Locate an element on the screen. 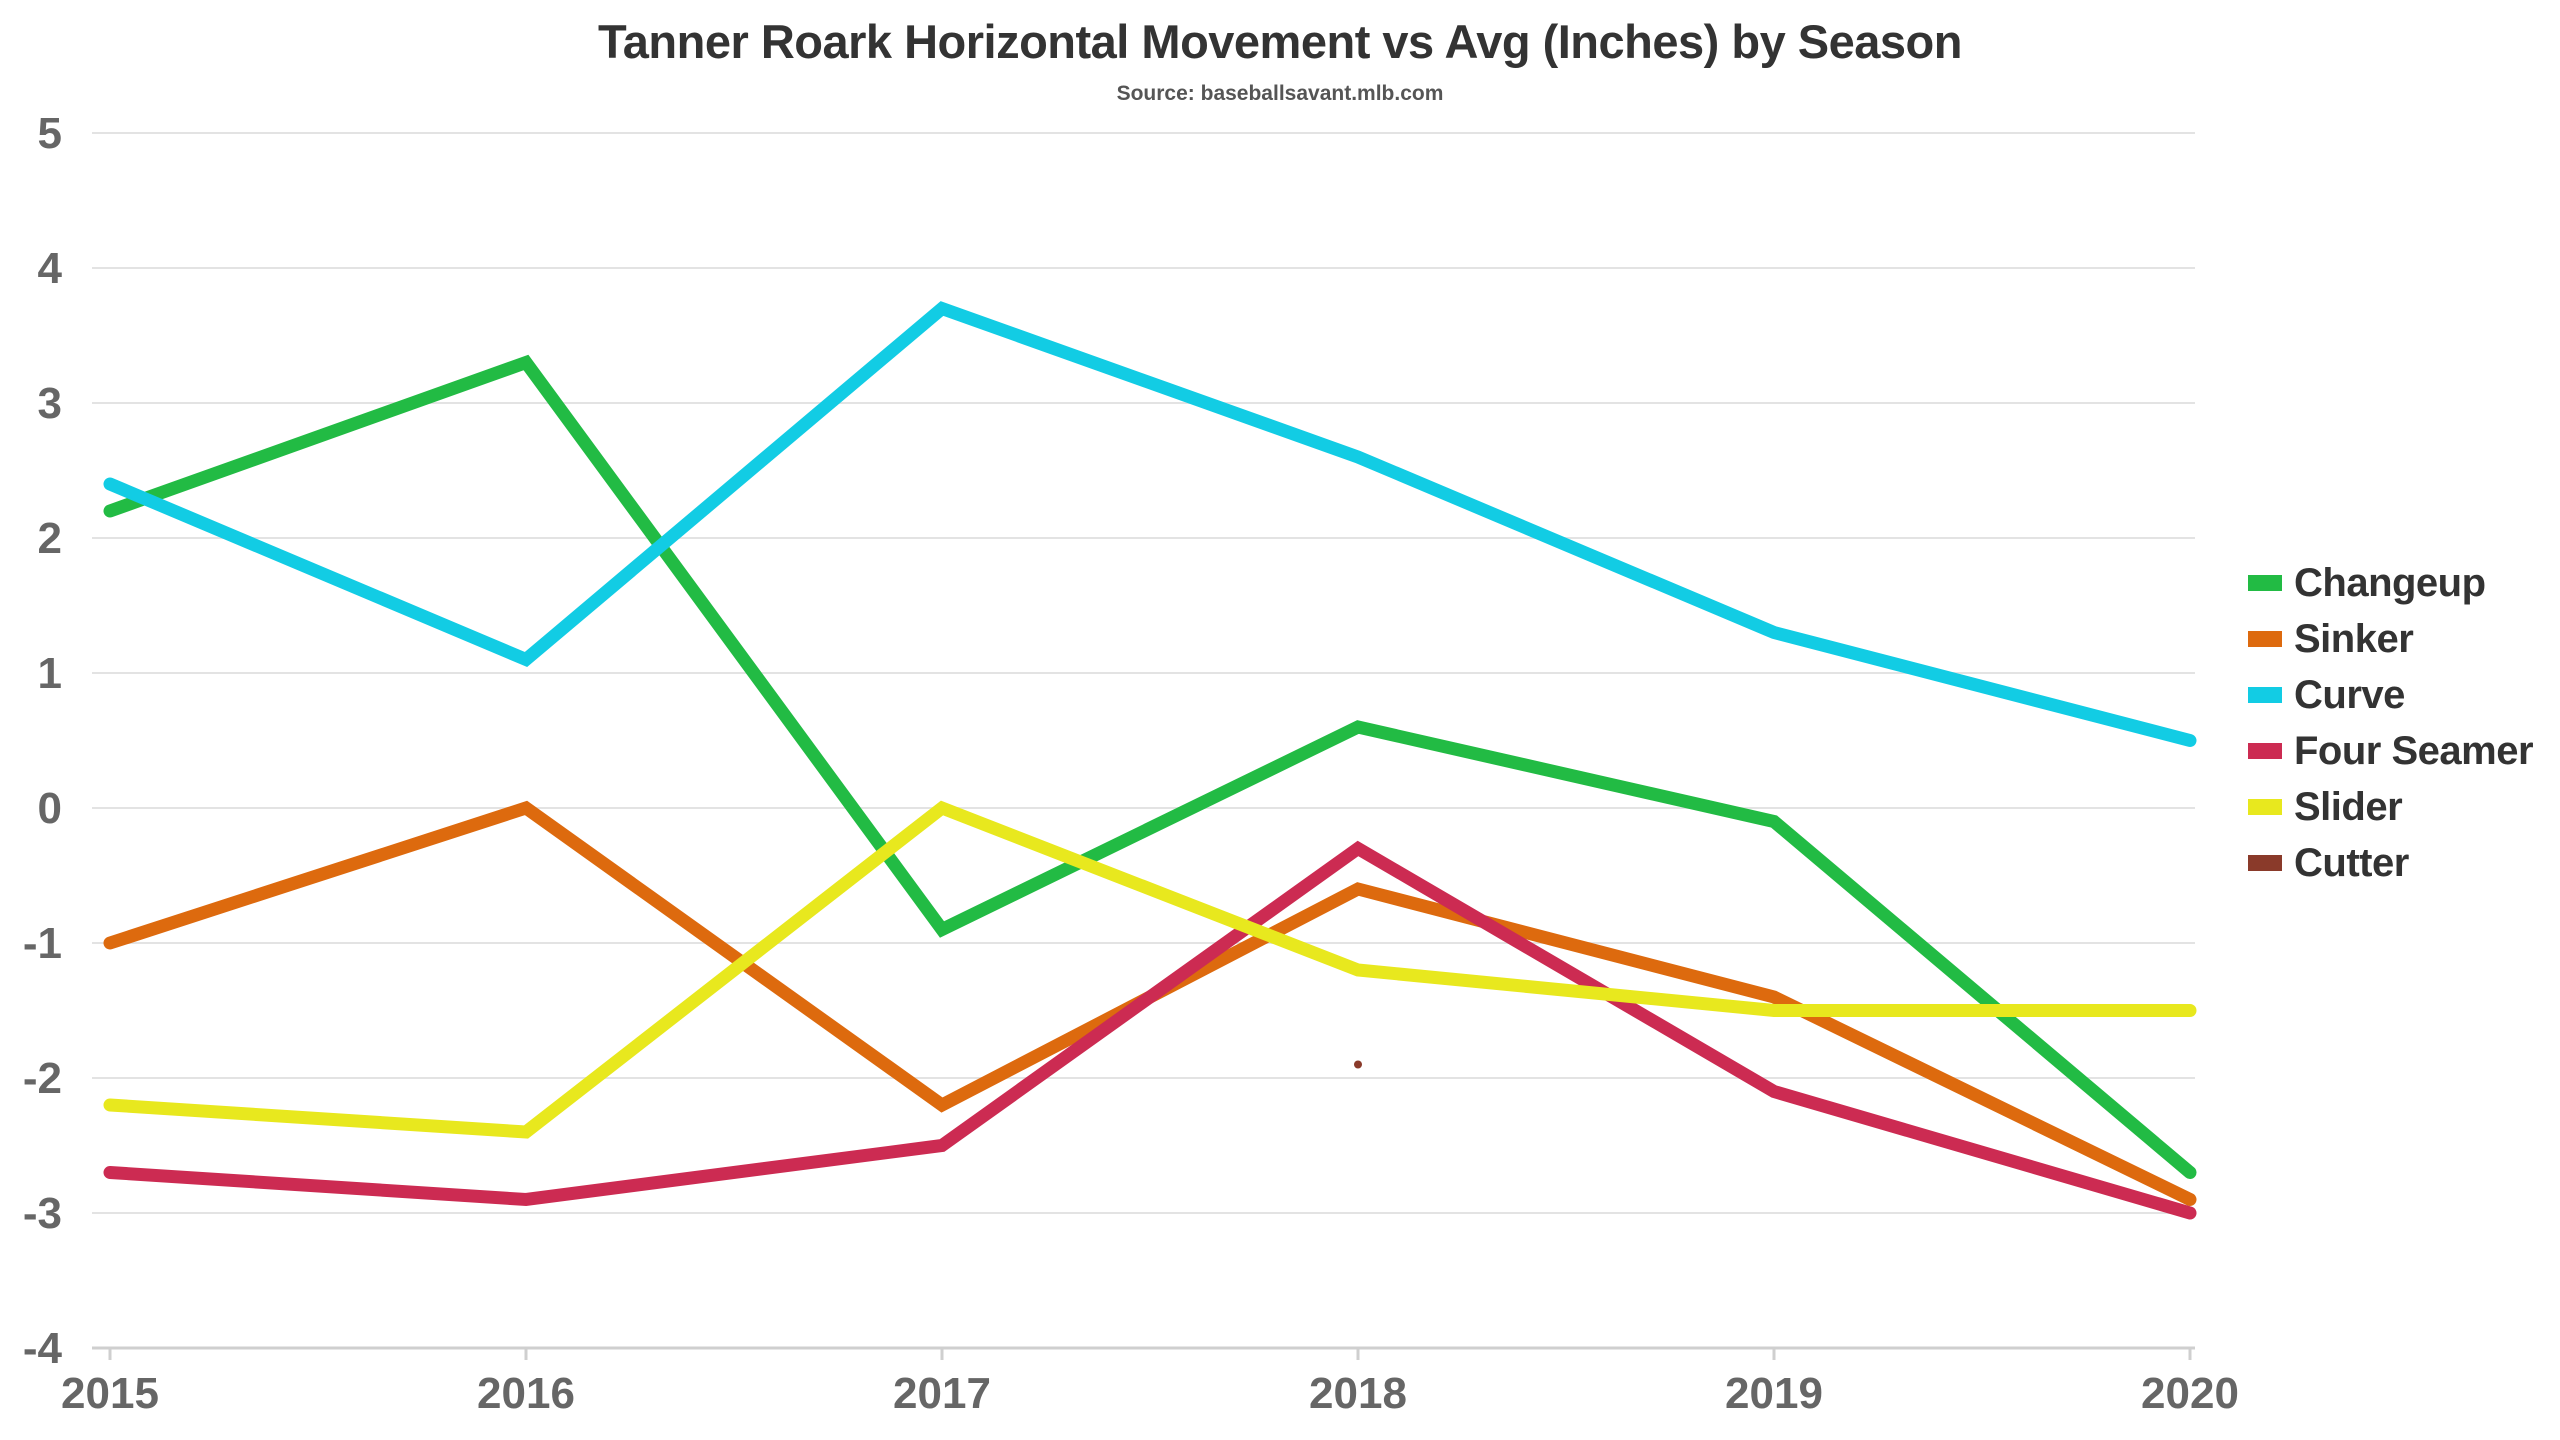  legend-item-curve: Curve is located at coordinates (2390, 695).